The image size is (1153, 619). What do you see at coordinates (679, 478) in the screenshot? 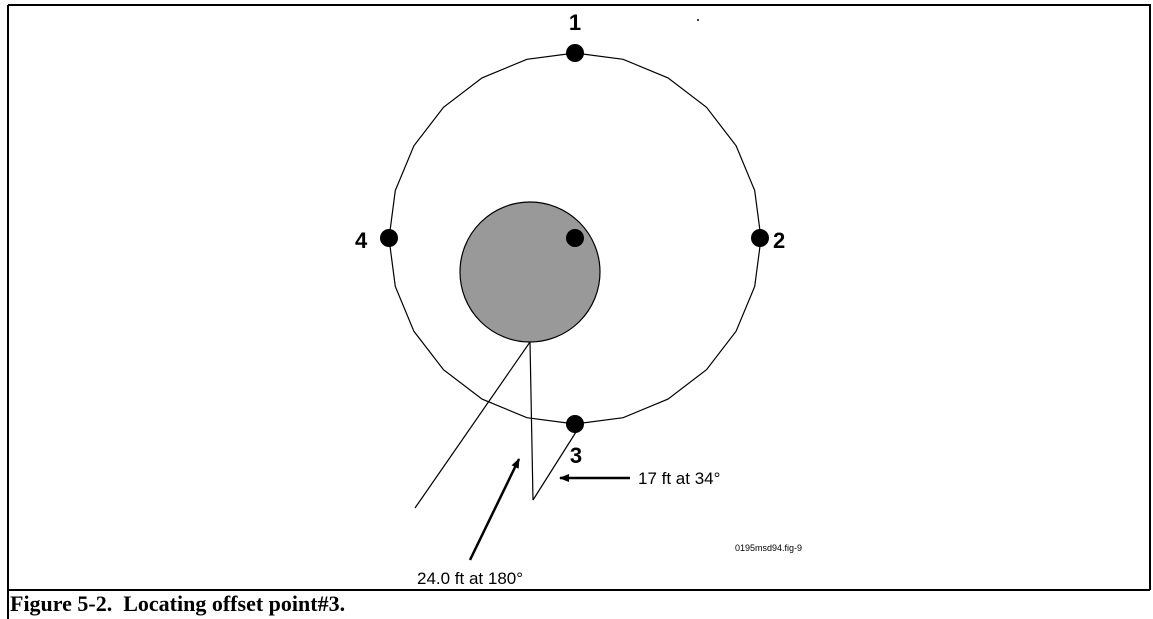
I see `annotation: 17 ft at 34°` at bounding box center [679, 478].